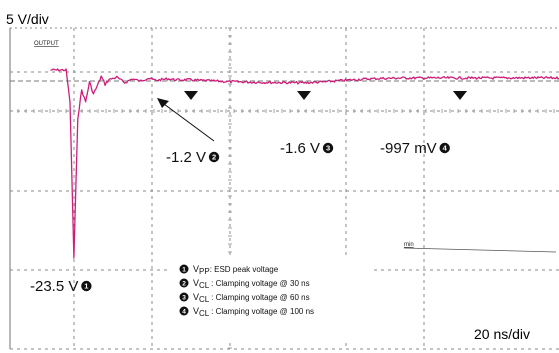  I want to click on legend-item-2: 2 VCL : Clamping voltage @ 30 ns, so click(244, 284).